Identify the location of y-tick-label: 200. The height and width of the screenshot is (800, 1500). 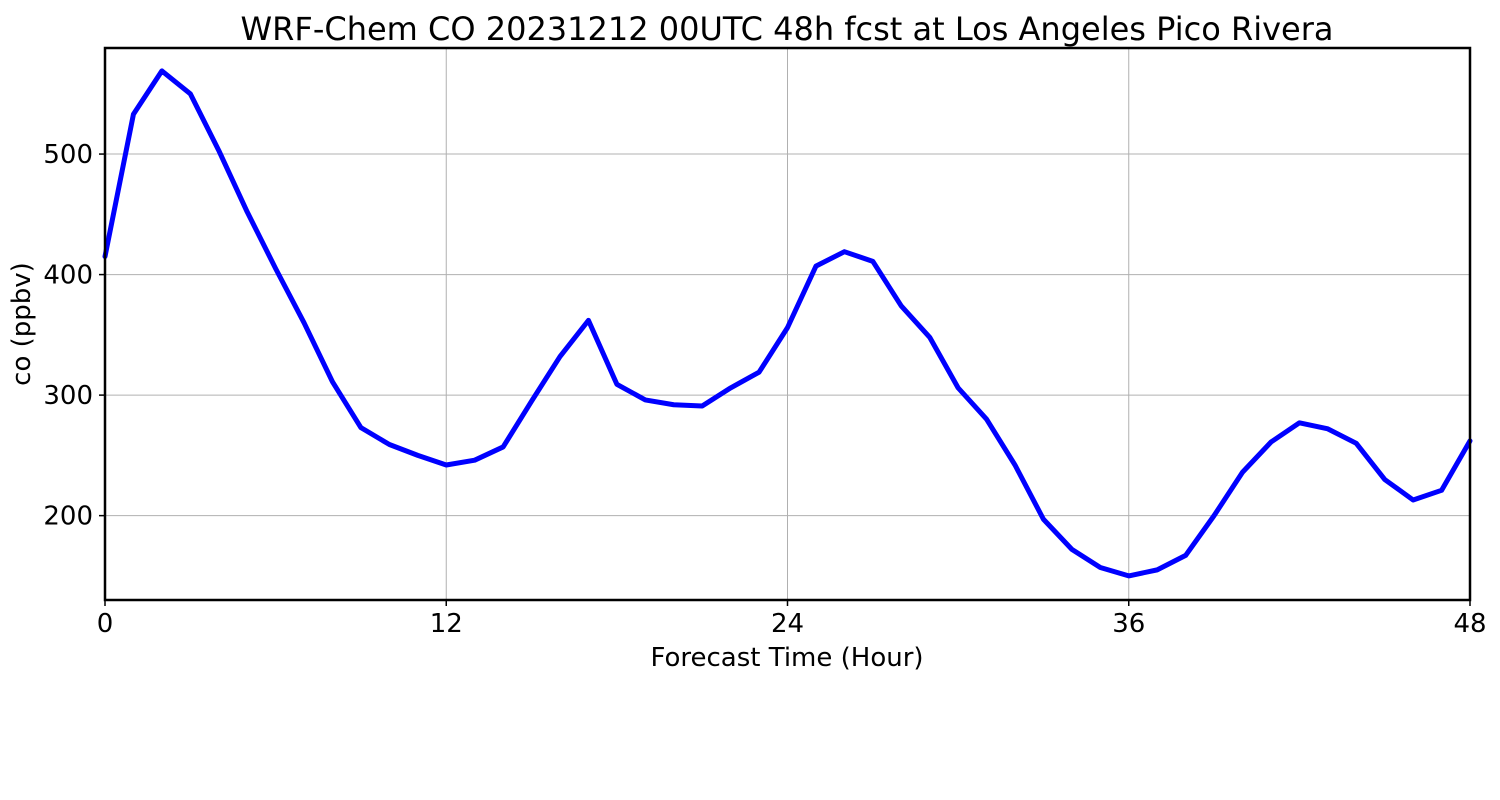
(68, 517).